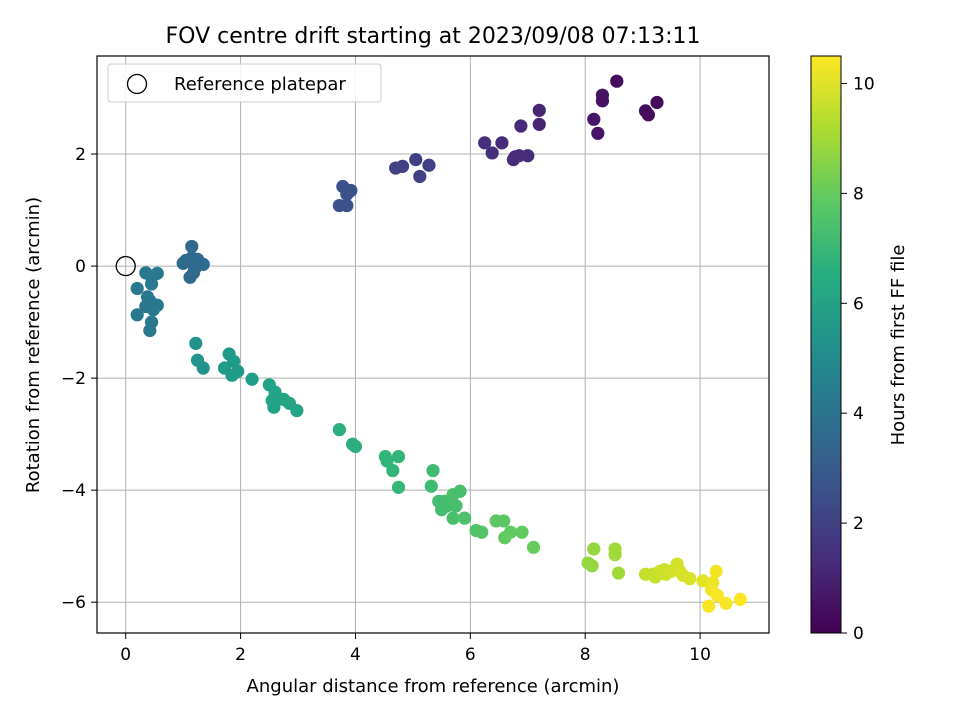  I want to click on x-tick-label: 8, so click(585, 655).